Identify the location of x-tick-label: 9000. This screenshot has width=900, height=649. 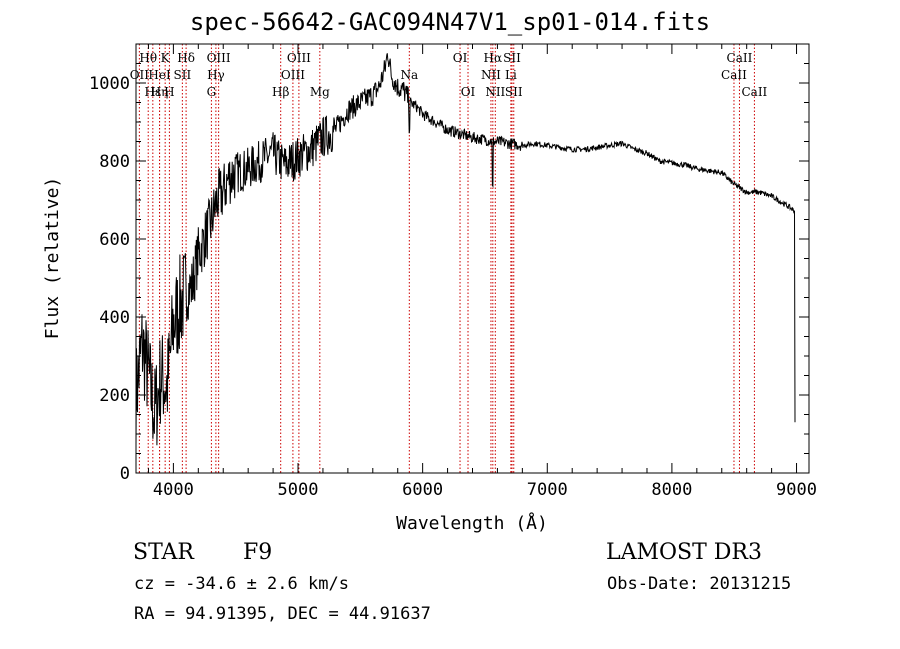
(796, 490).